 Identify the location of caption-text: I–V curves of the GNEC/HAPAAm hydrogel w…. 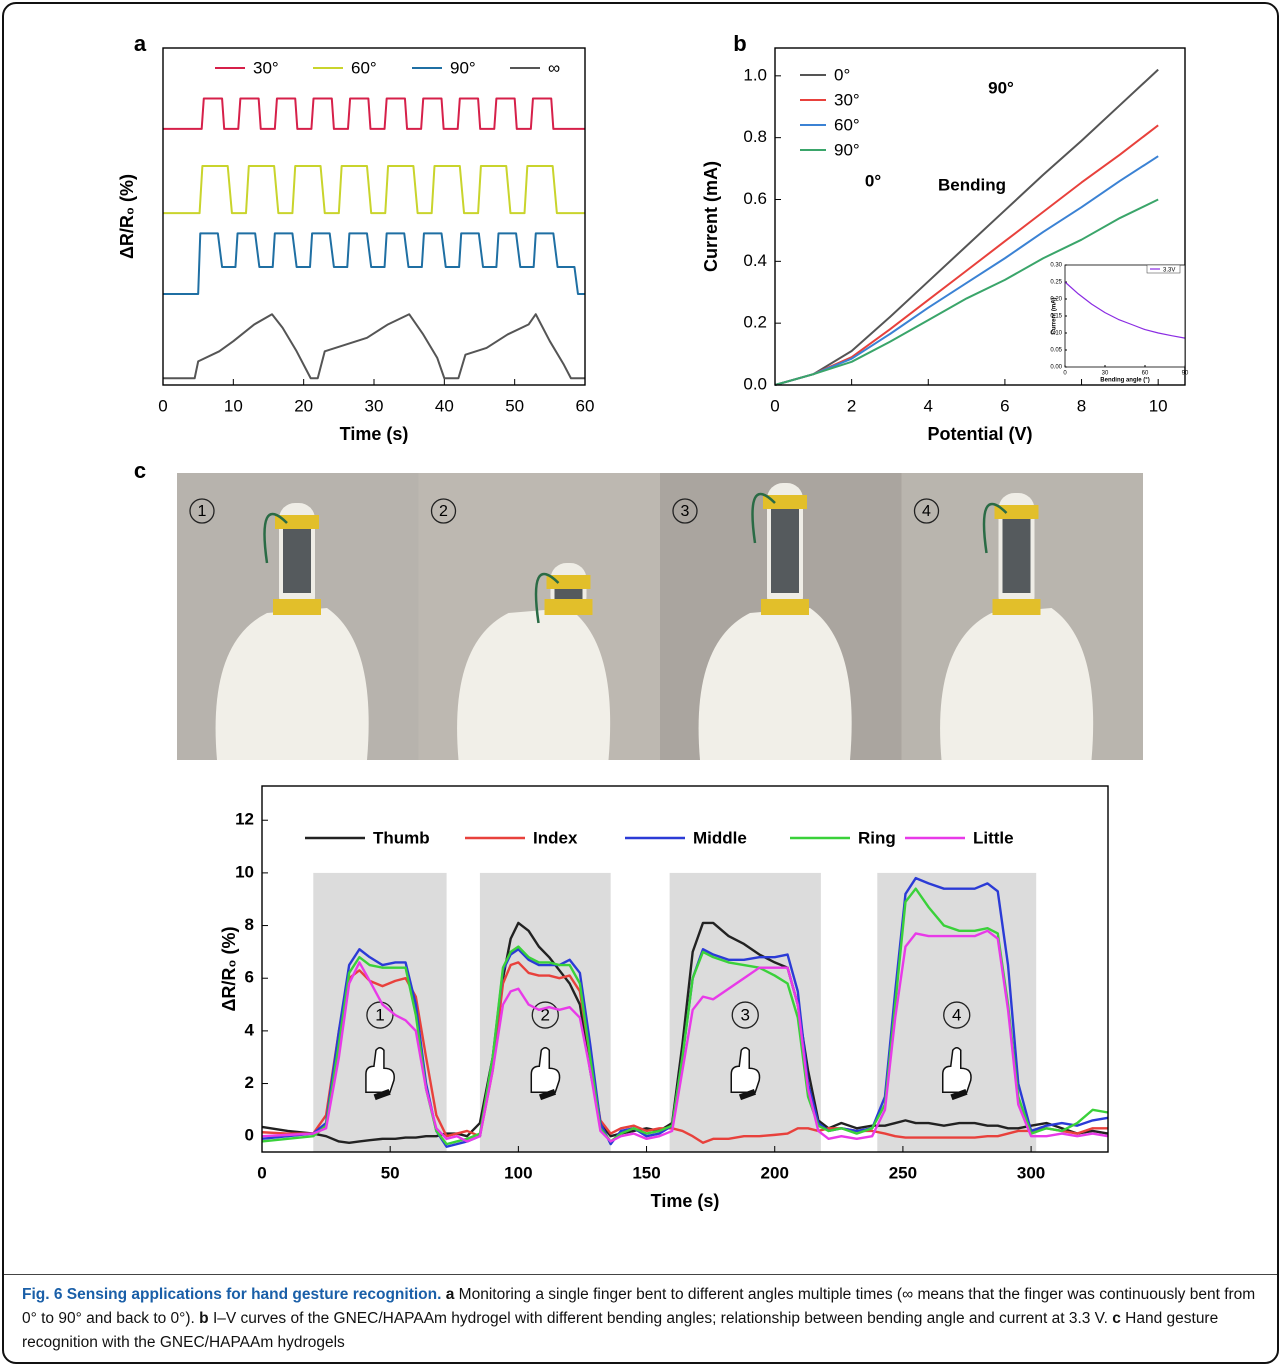
(660, 1318).